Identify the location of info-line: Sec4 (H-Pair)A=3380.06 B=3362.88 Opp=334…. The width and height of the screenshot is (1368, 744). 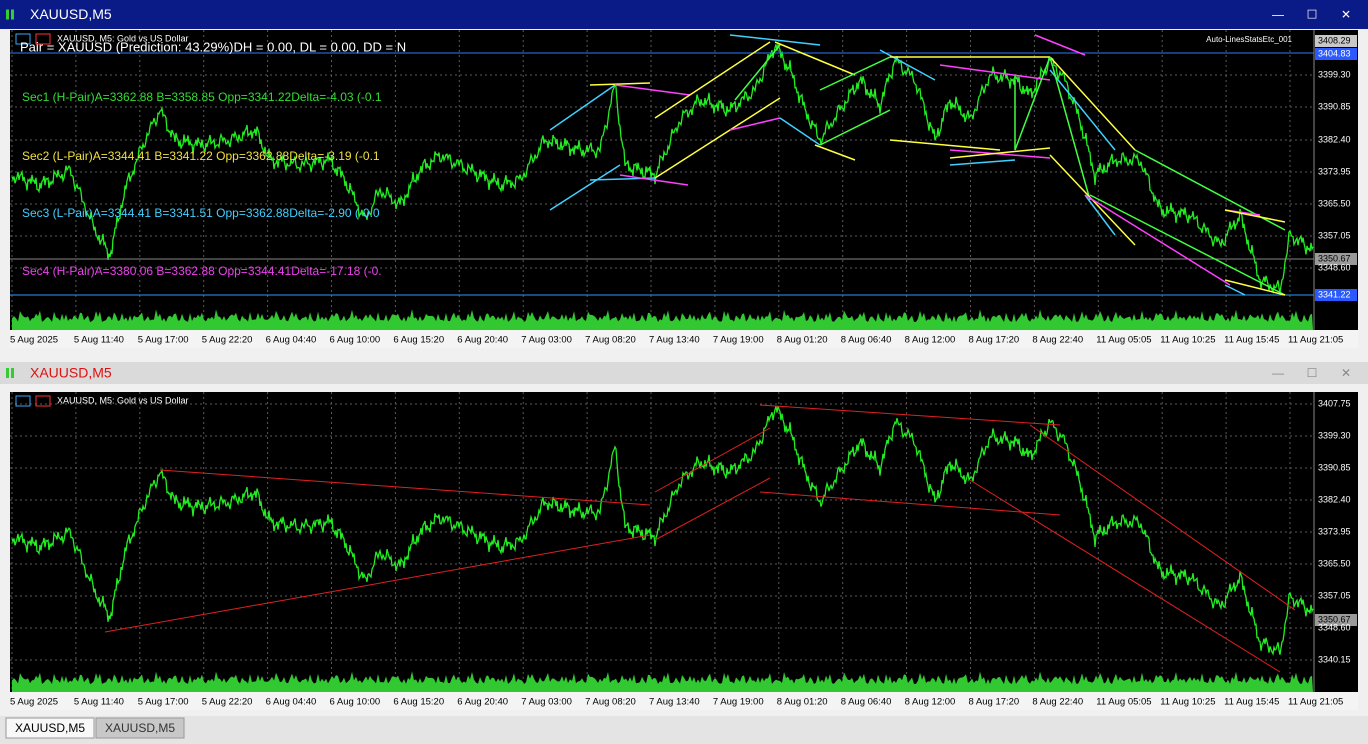
(202, 271).